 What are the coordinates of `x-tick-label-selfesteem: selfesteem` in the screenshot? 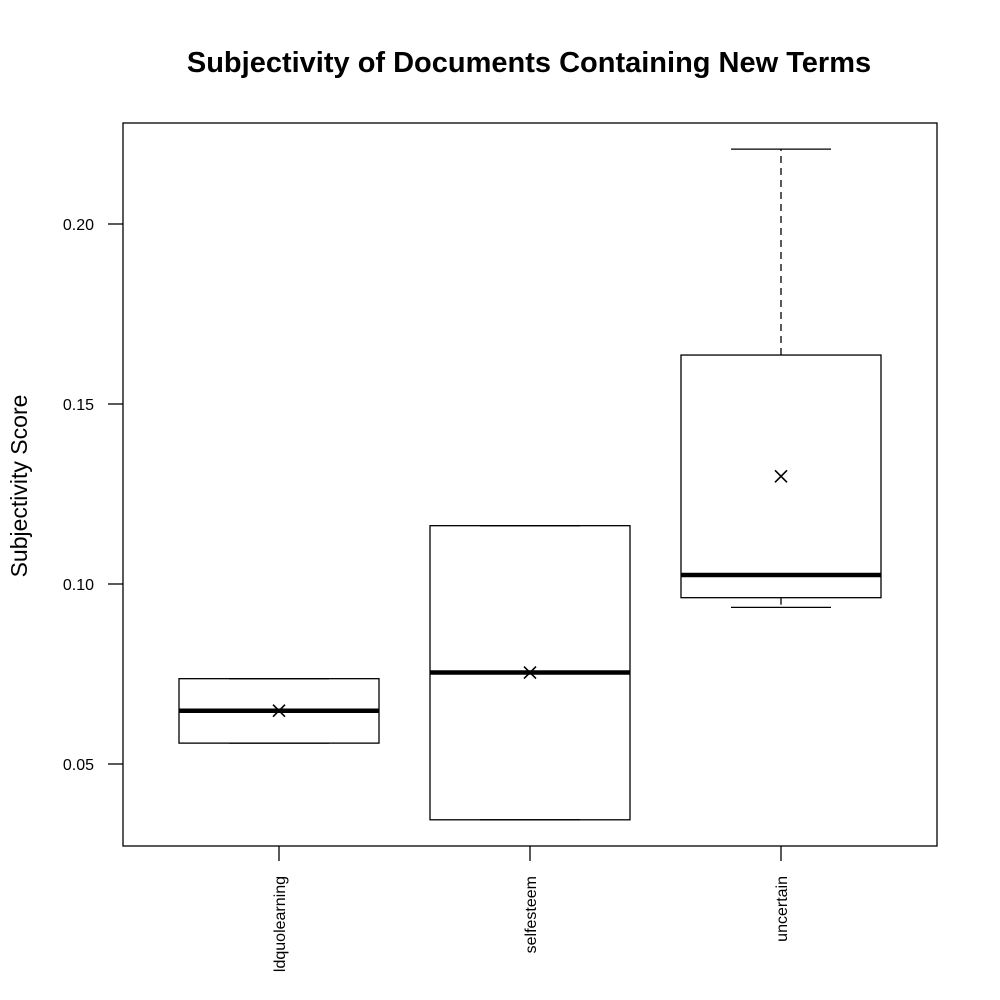 It's located at (531, 914).